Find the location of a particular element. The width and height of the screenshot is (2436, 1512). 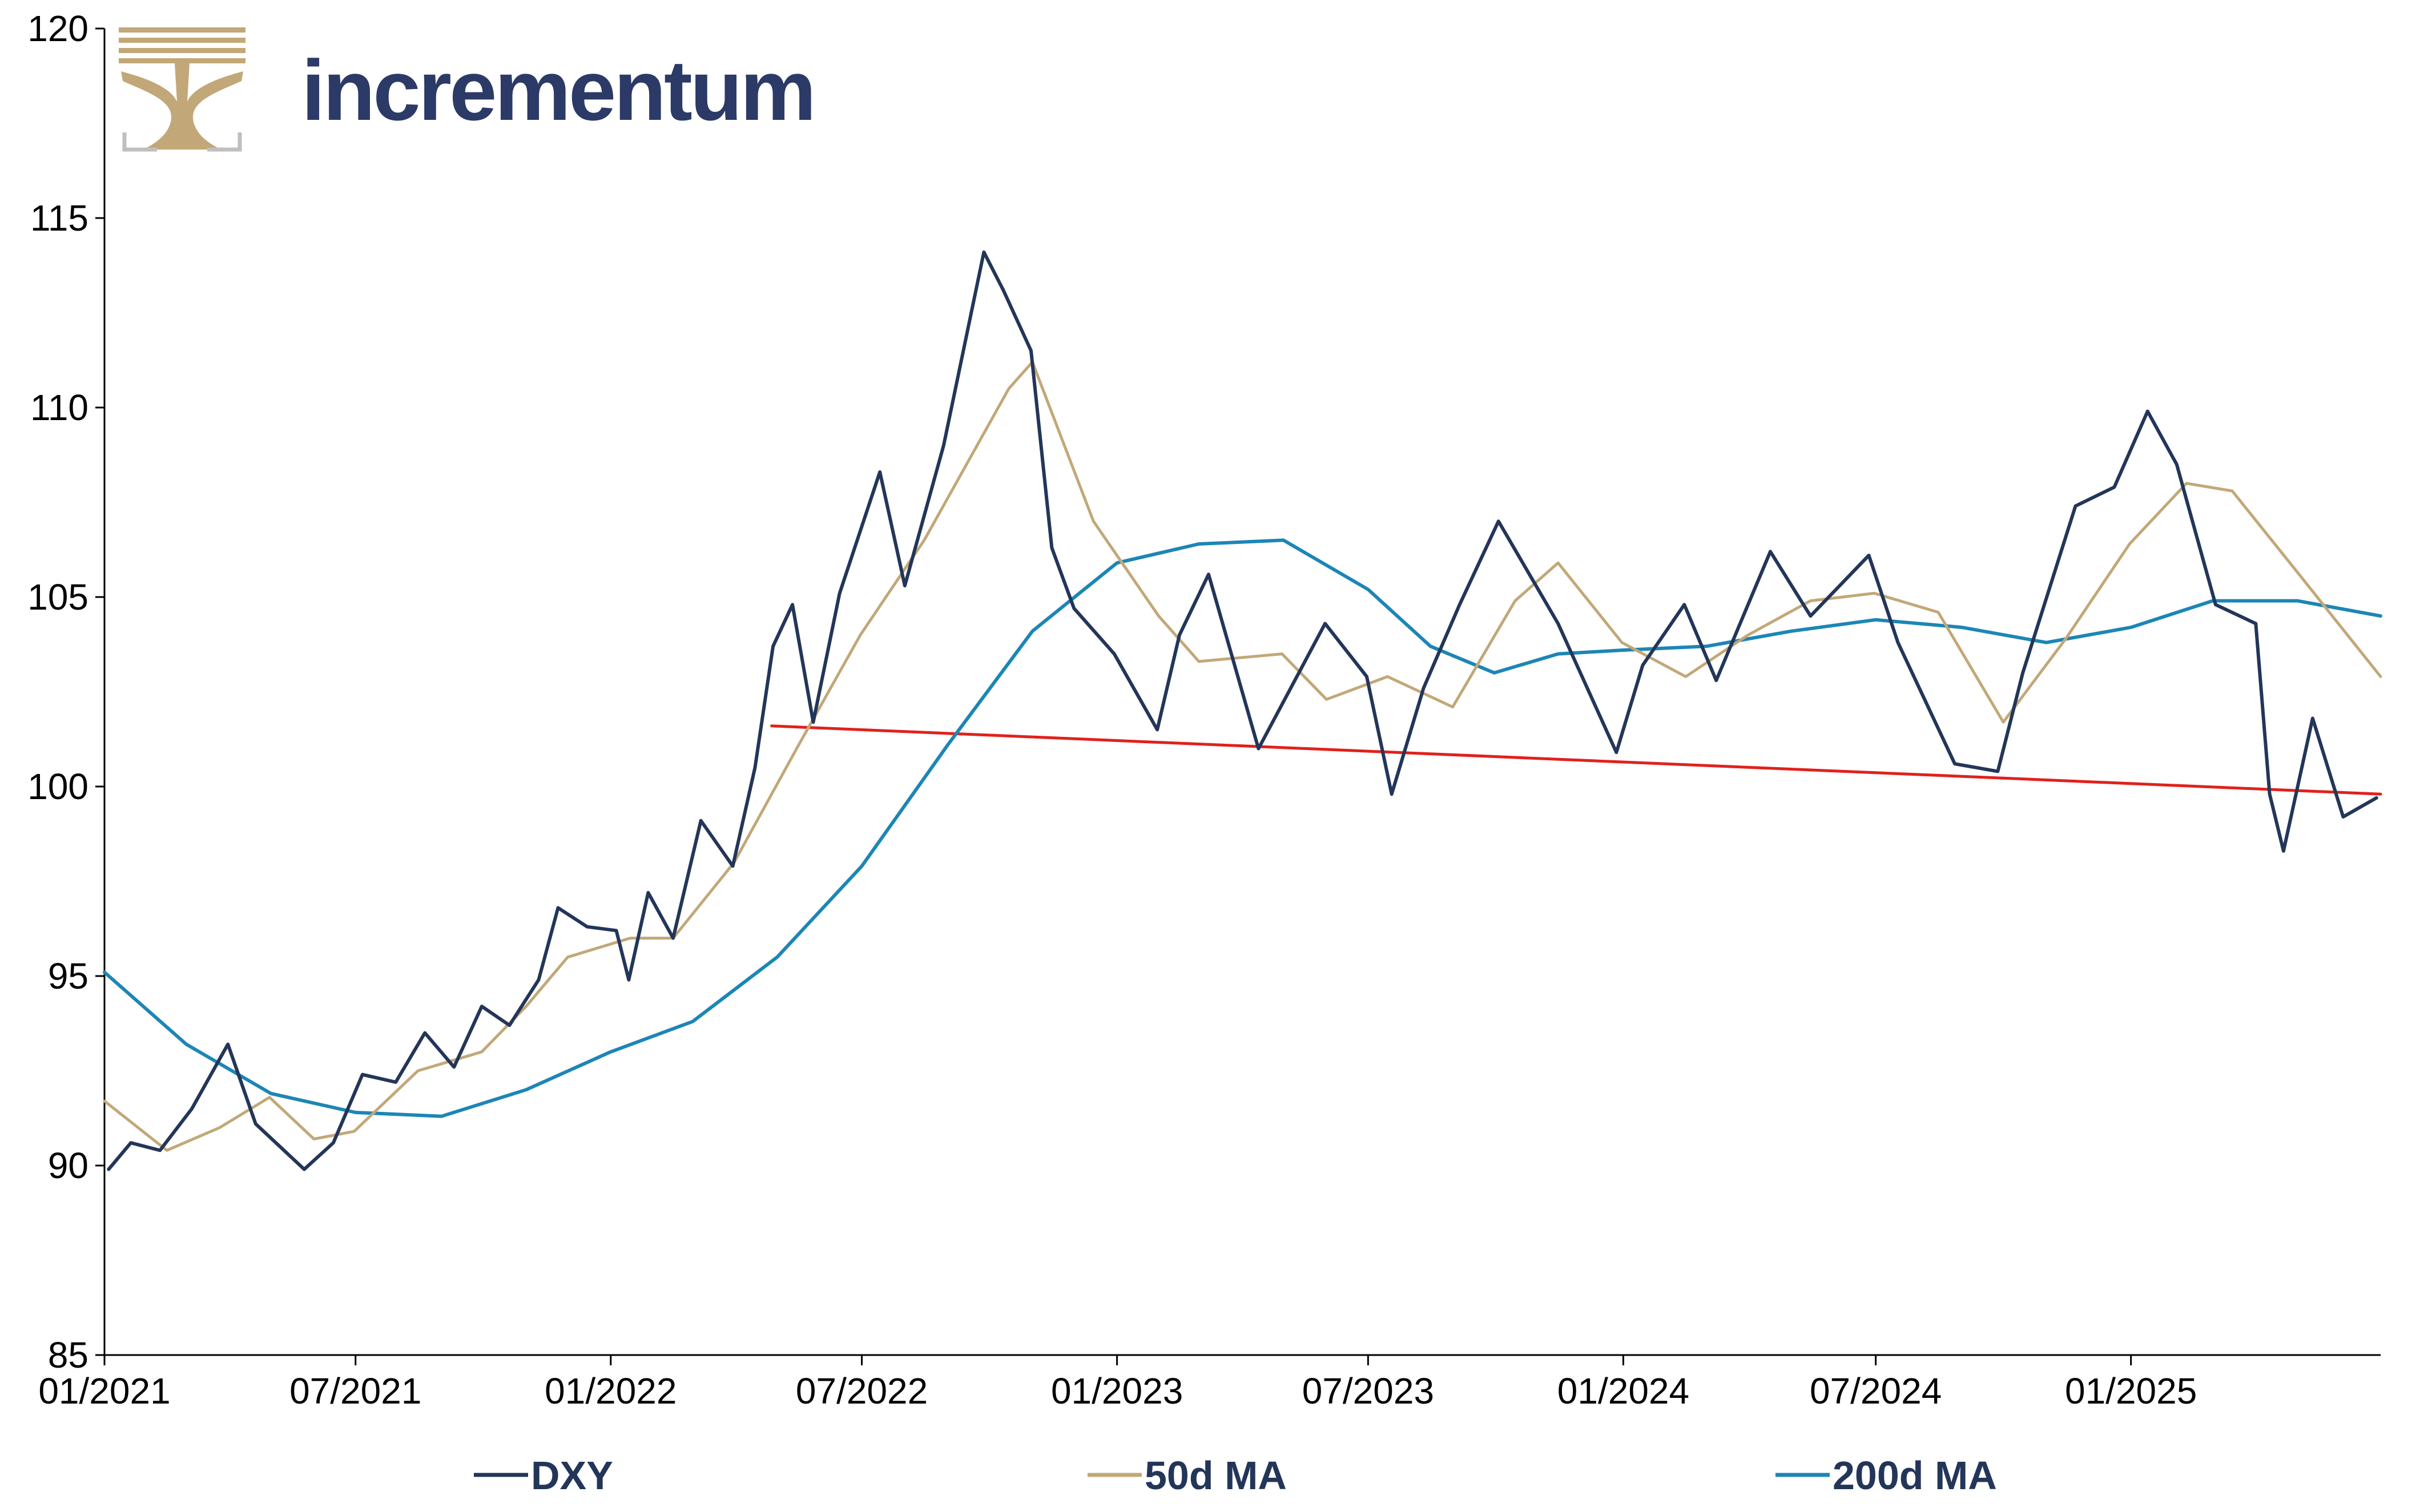

legend-label: 50d MA is located at coordinates (1216, 1475).